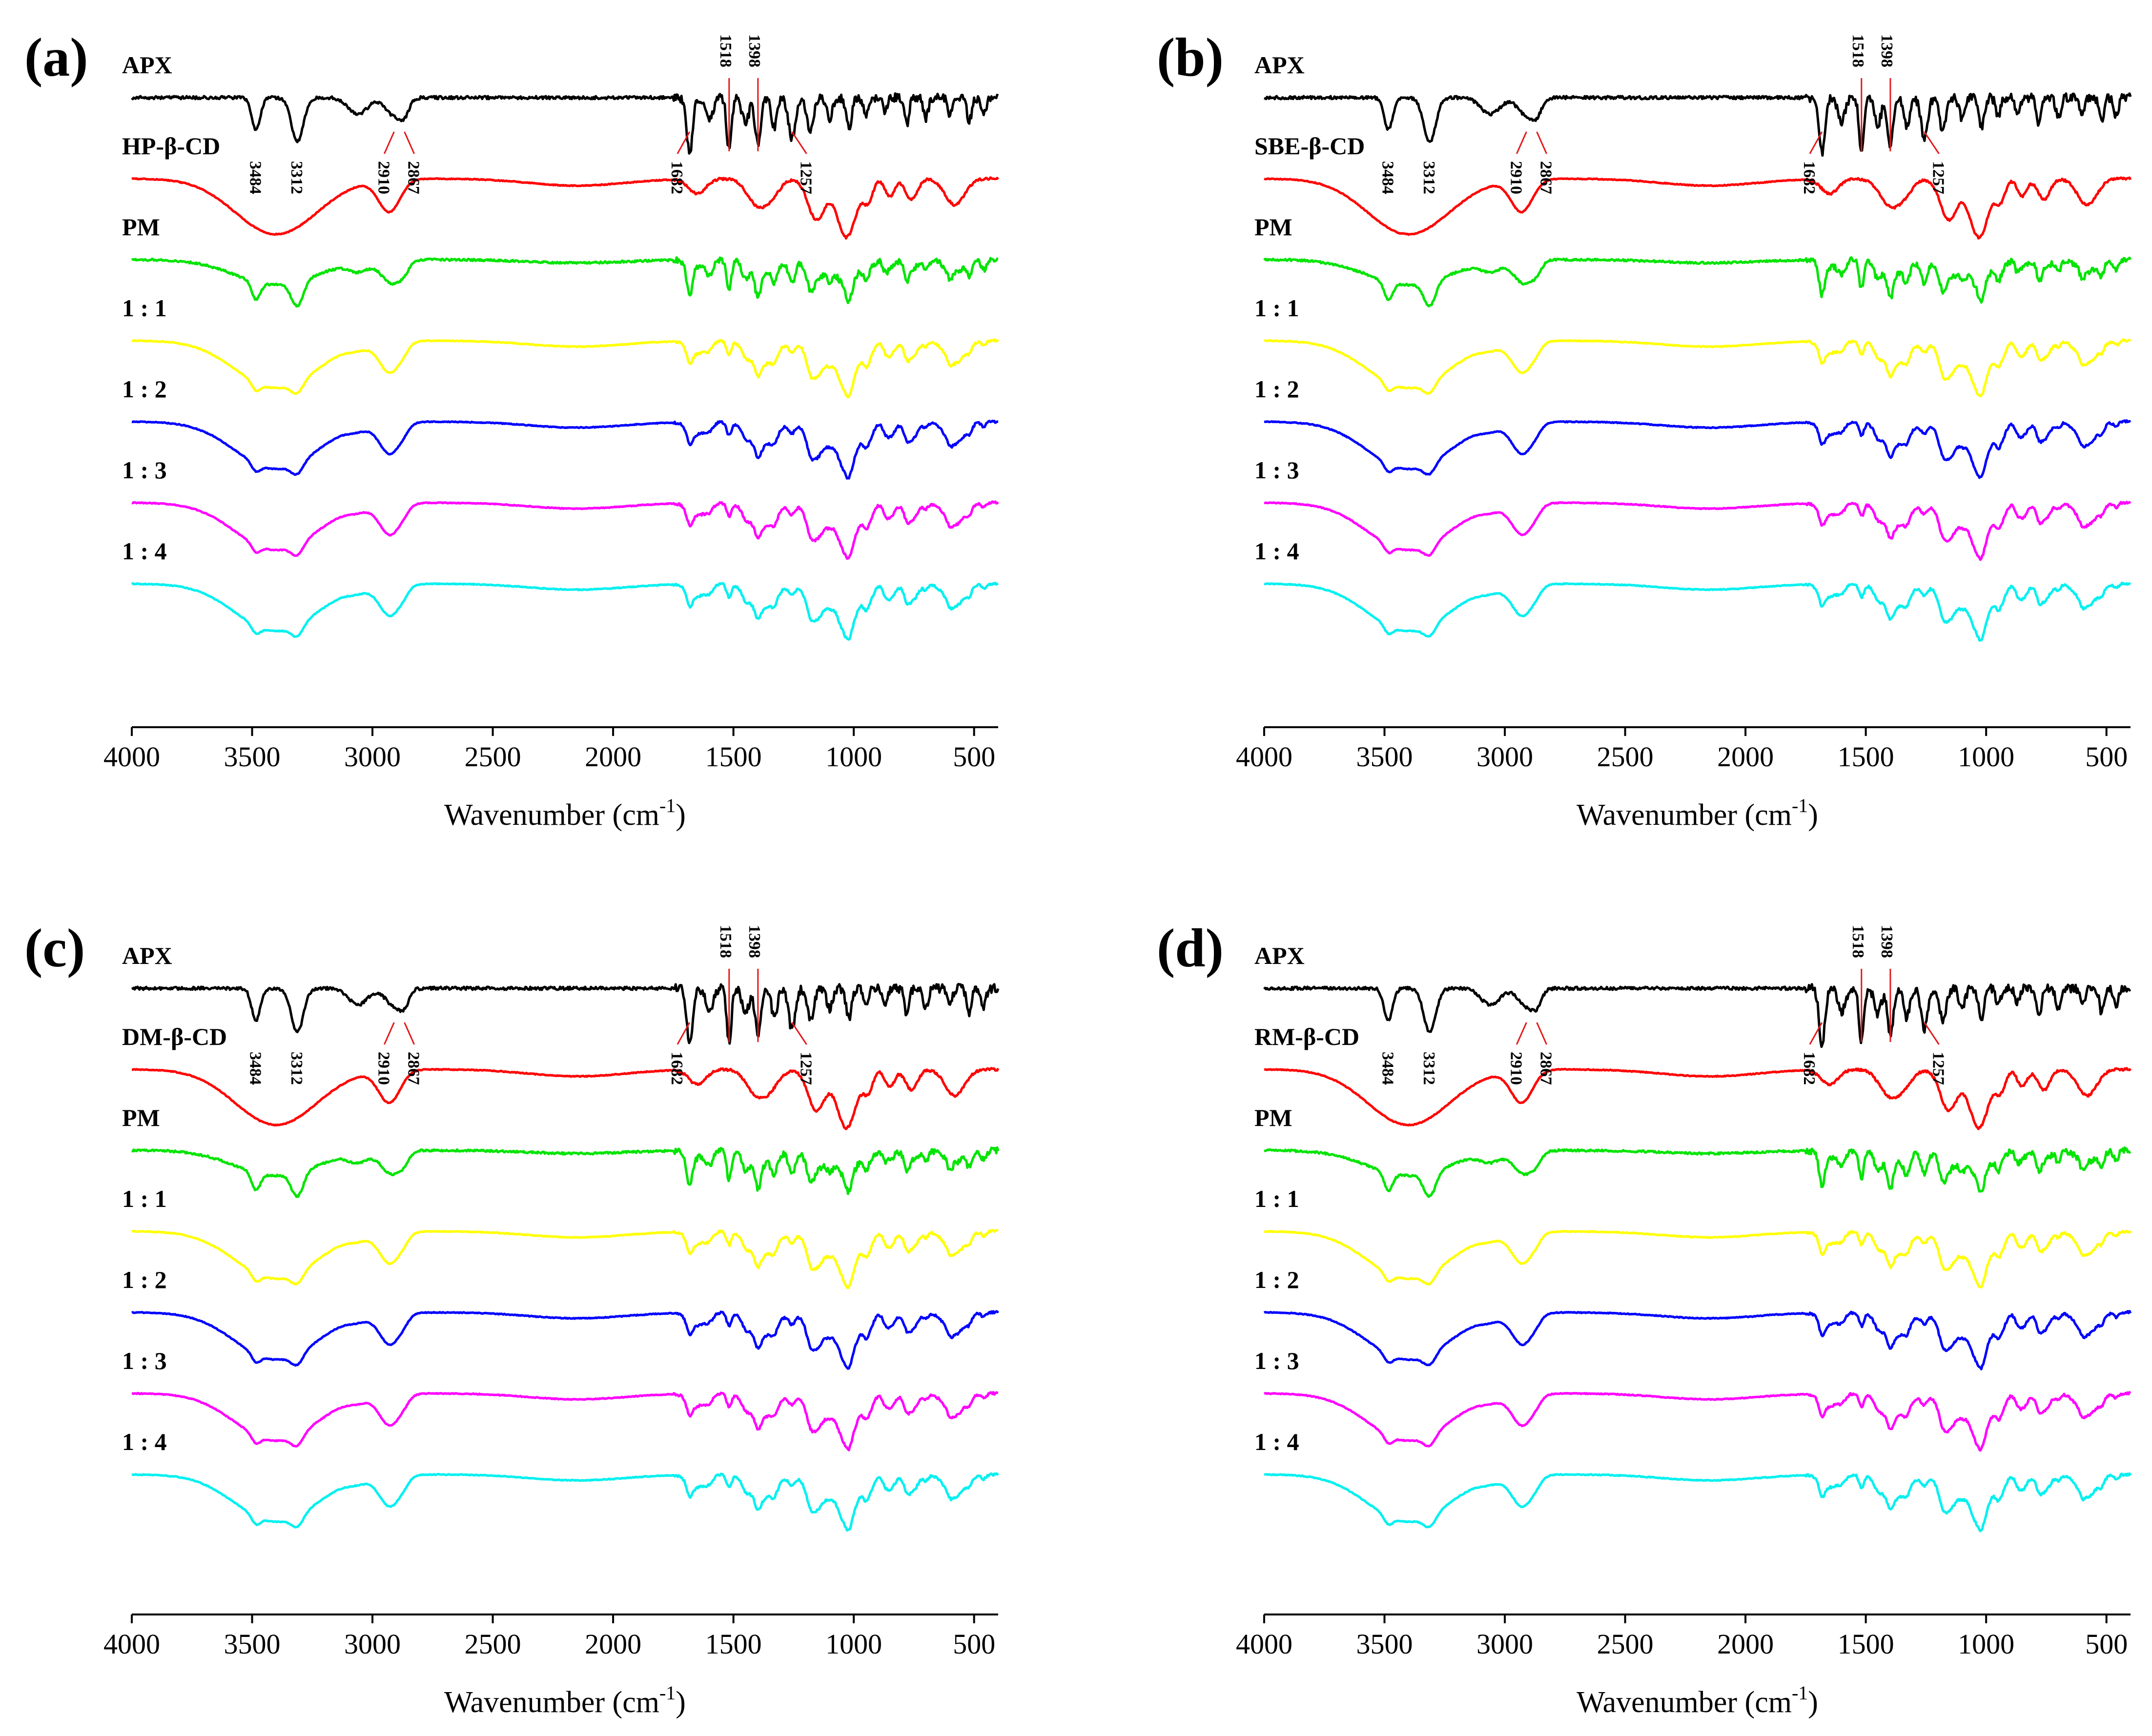  What do you see at coordinates (171, 146) in the screenshot?
I see `trace-label-hp-beta-cd: HP-β-CD` at bounding box center [171, 146].